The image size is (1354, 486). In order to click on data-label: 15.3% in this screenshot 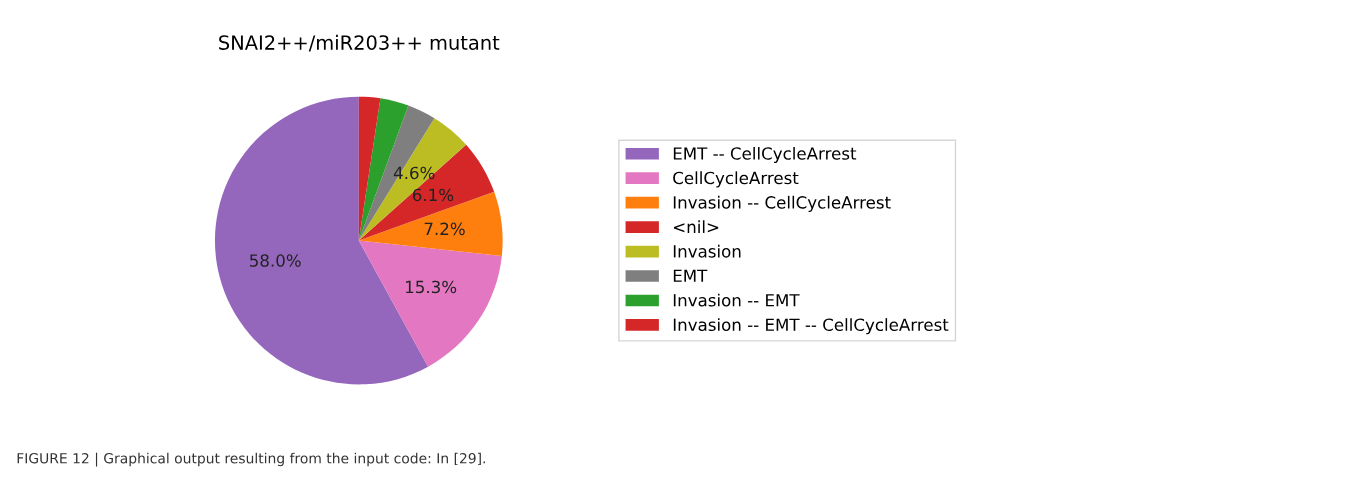, I will do `click(431, 287)`.